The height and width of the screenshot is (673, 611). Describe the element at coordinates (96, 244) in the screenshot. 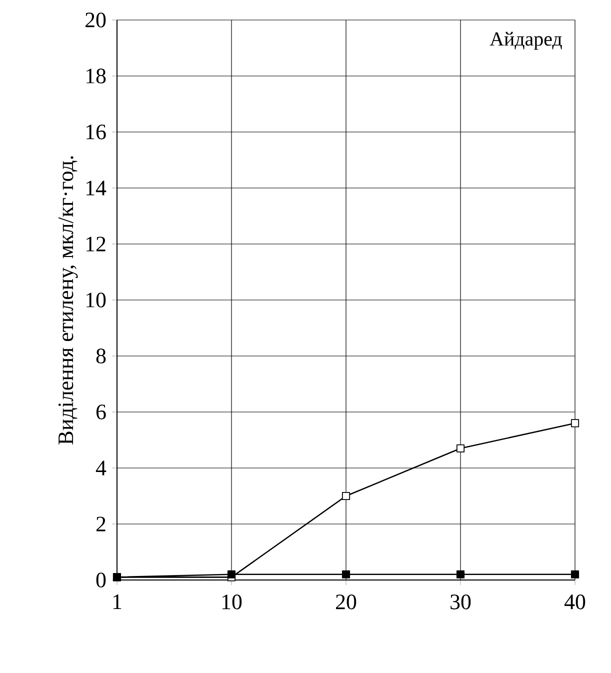

I see `y-tick-label: 12` at that location.